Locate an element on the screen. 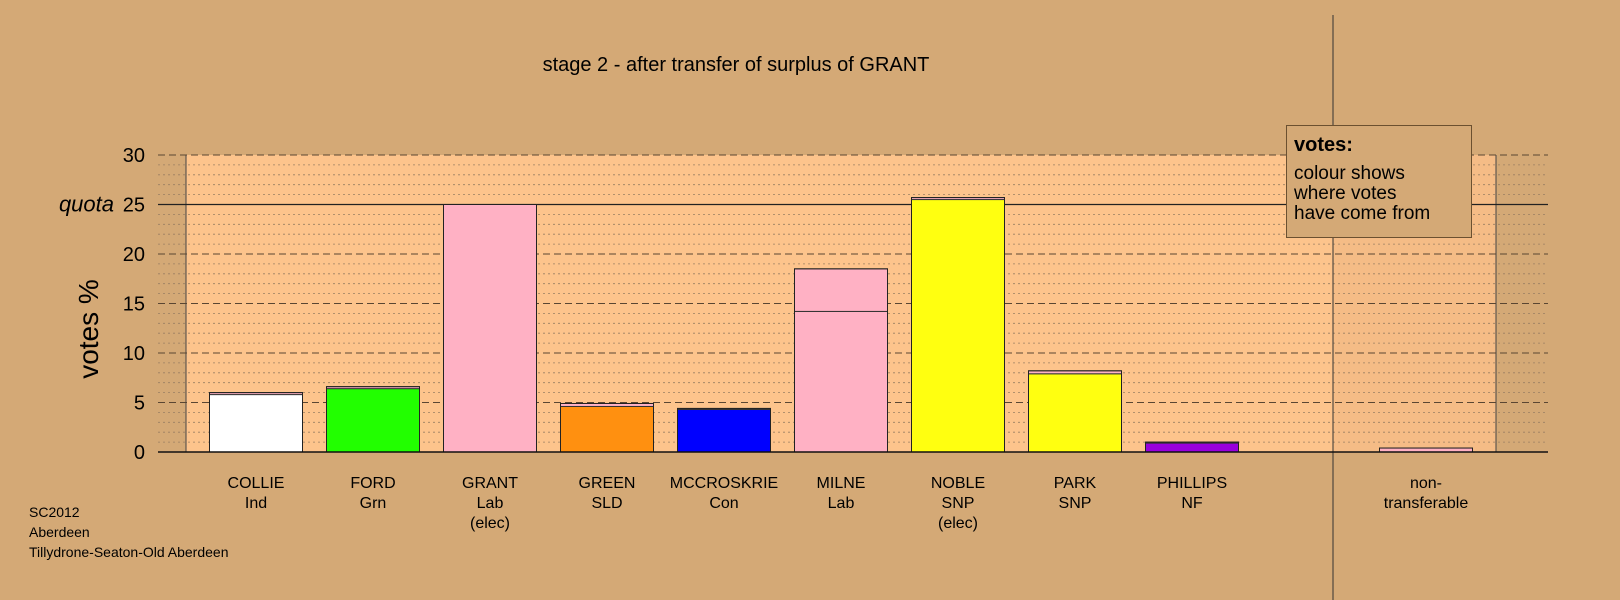 The height and width of the screenshot is (600, 1620). legend-line-2: where votes is located at coordinates (1345, 193).